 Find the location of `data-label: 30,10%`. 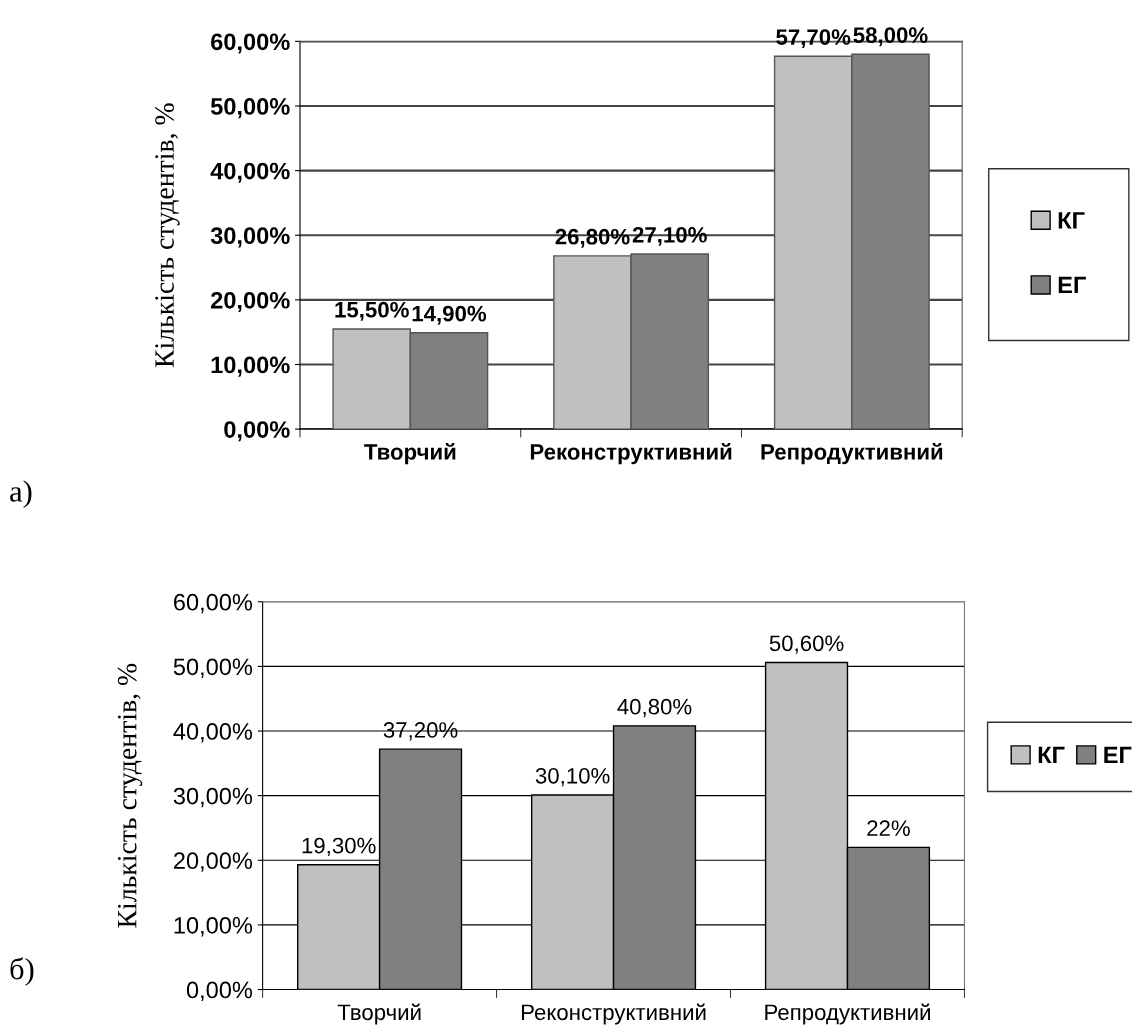

data-label: 30,10% is located at coordinates (572, 777).